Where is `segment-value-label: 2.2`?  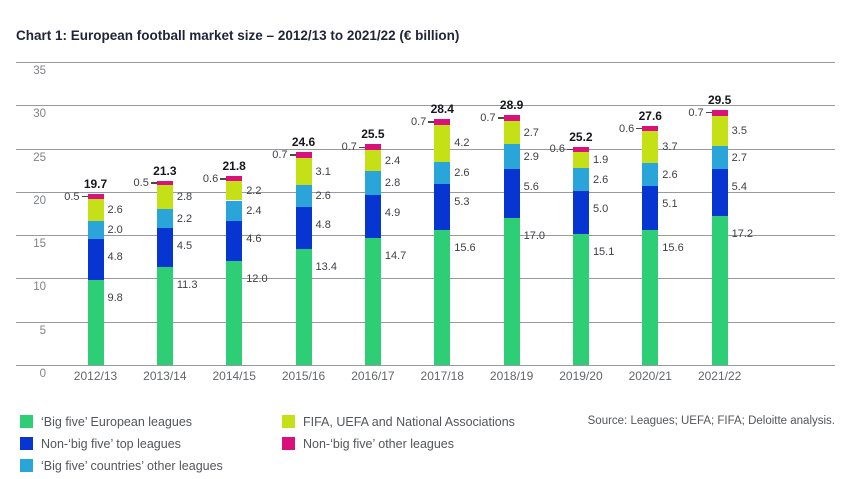 segment-value-label: 2.2 is located at coordinates (184, 218).